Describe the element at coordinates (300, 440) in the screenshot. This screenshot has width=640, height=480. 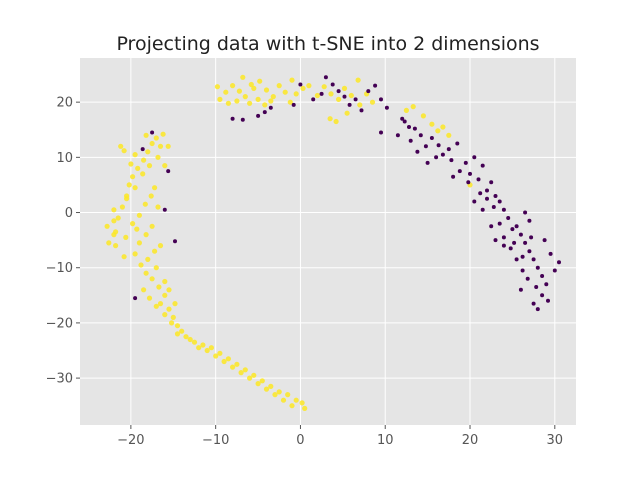
I see `x-tick-label: 0` at that location.